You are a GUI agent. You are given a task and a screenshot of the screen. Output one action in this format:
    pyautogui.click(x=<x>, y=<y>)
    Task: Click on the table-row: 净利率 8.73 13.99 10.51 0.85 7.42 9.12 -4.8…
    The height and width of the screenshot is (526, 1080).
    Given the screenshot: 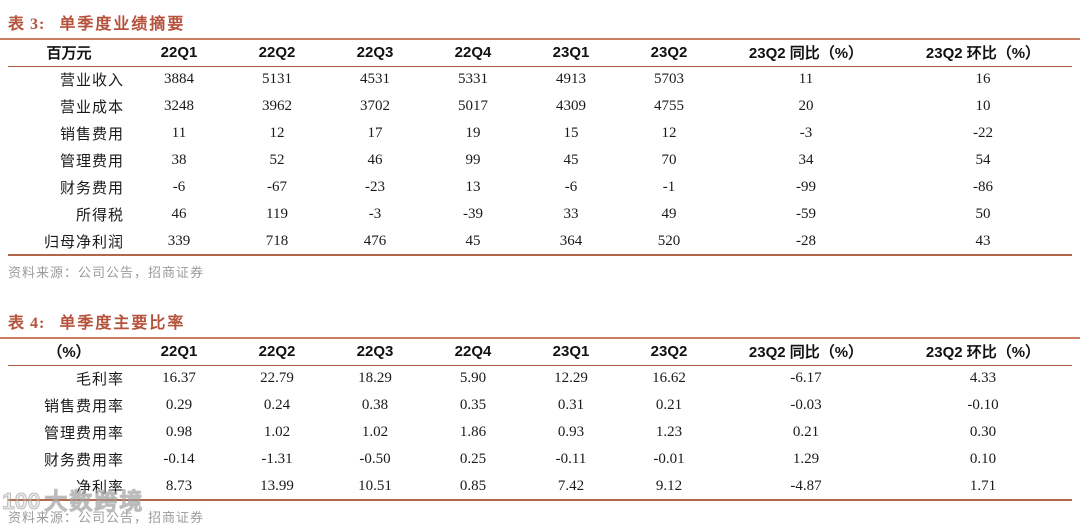 What is the action you would take?
    pyautogui.click(x=540, y=486)
    